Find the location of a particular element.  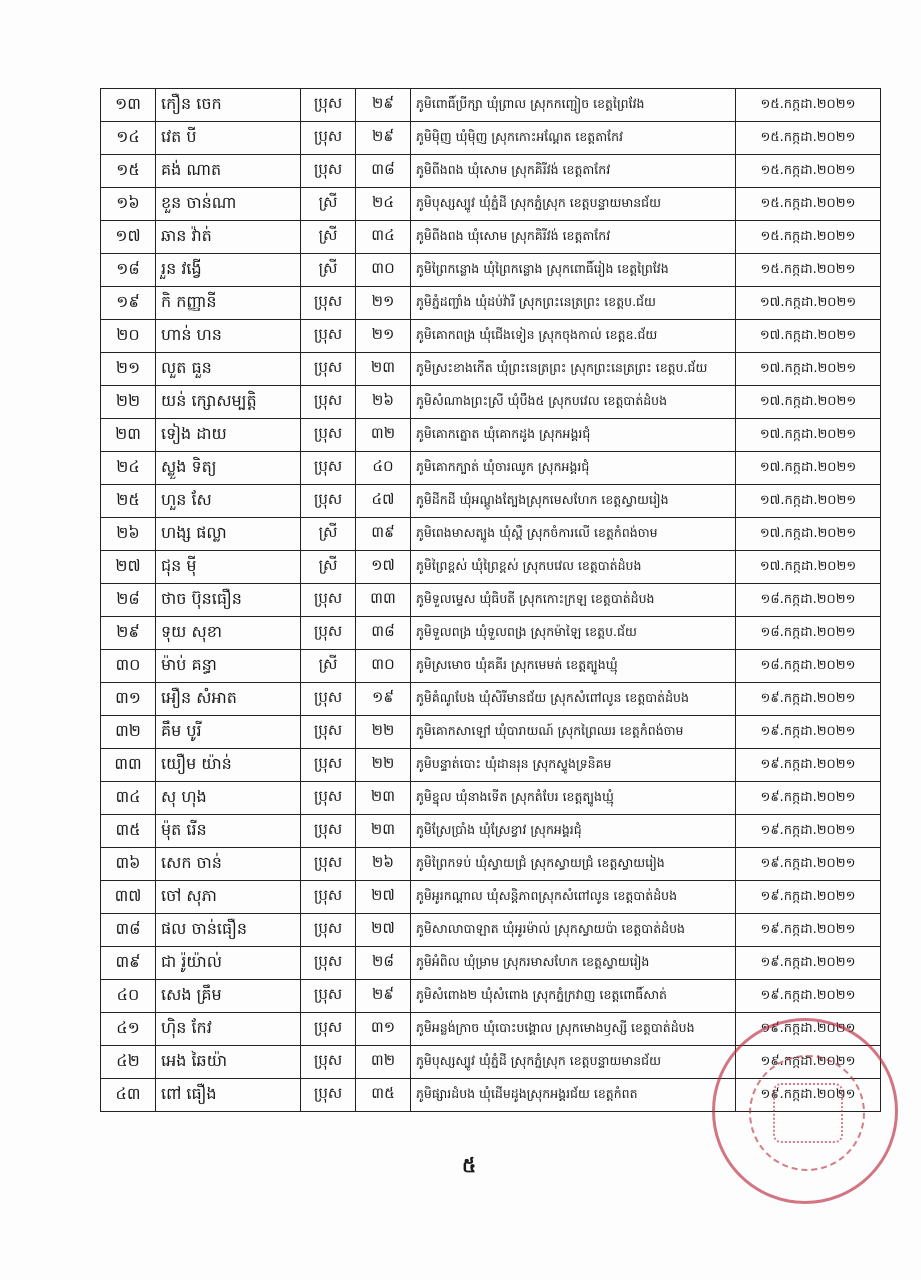

row-number-cell: ៣២ is located at coordinates (128, 732).